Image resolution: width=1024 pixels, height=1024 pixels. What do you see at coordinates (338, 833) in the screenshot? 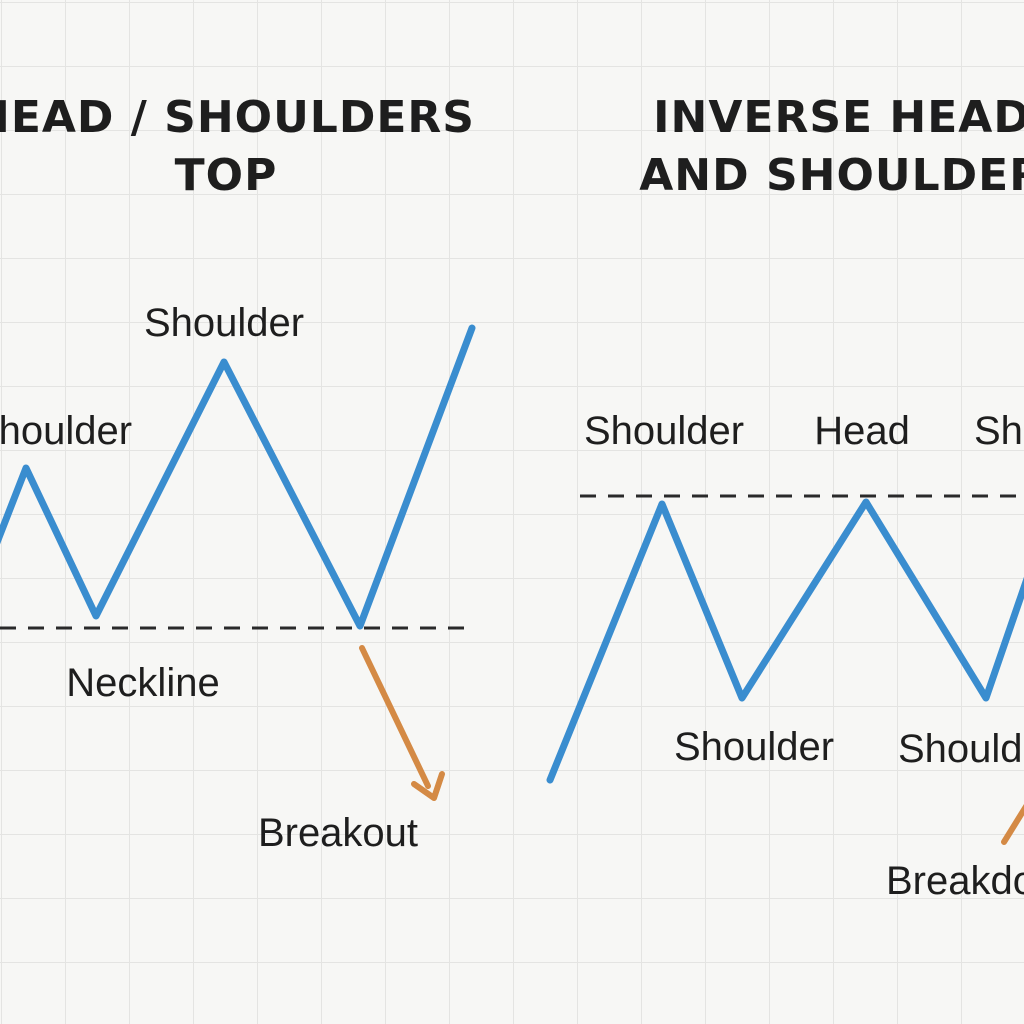
I see `breakout-label: Breakout` at bounding box center [338, 833].